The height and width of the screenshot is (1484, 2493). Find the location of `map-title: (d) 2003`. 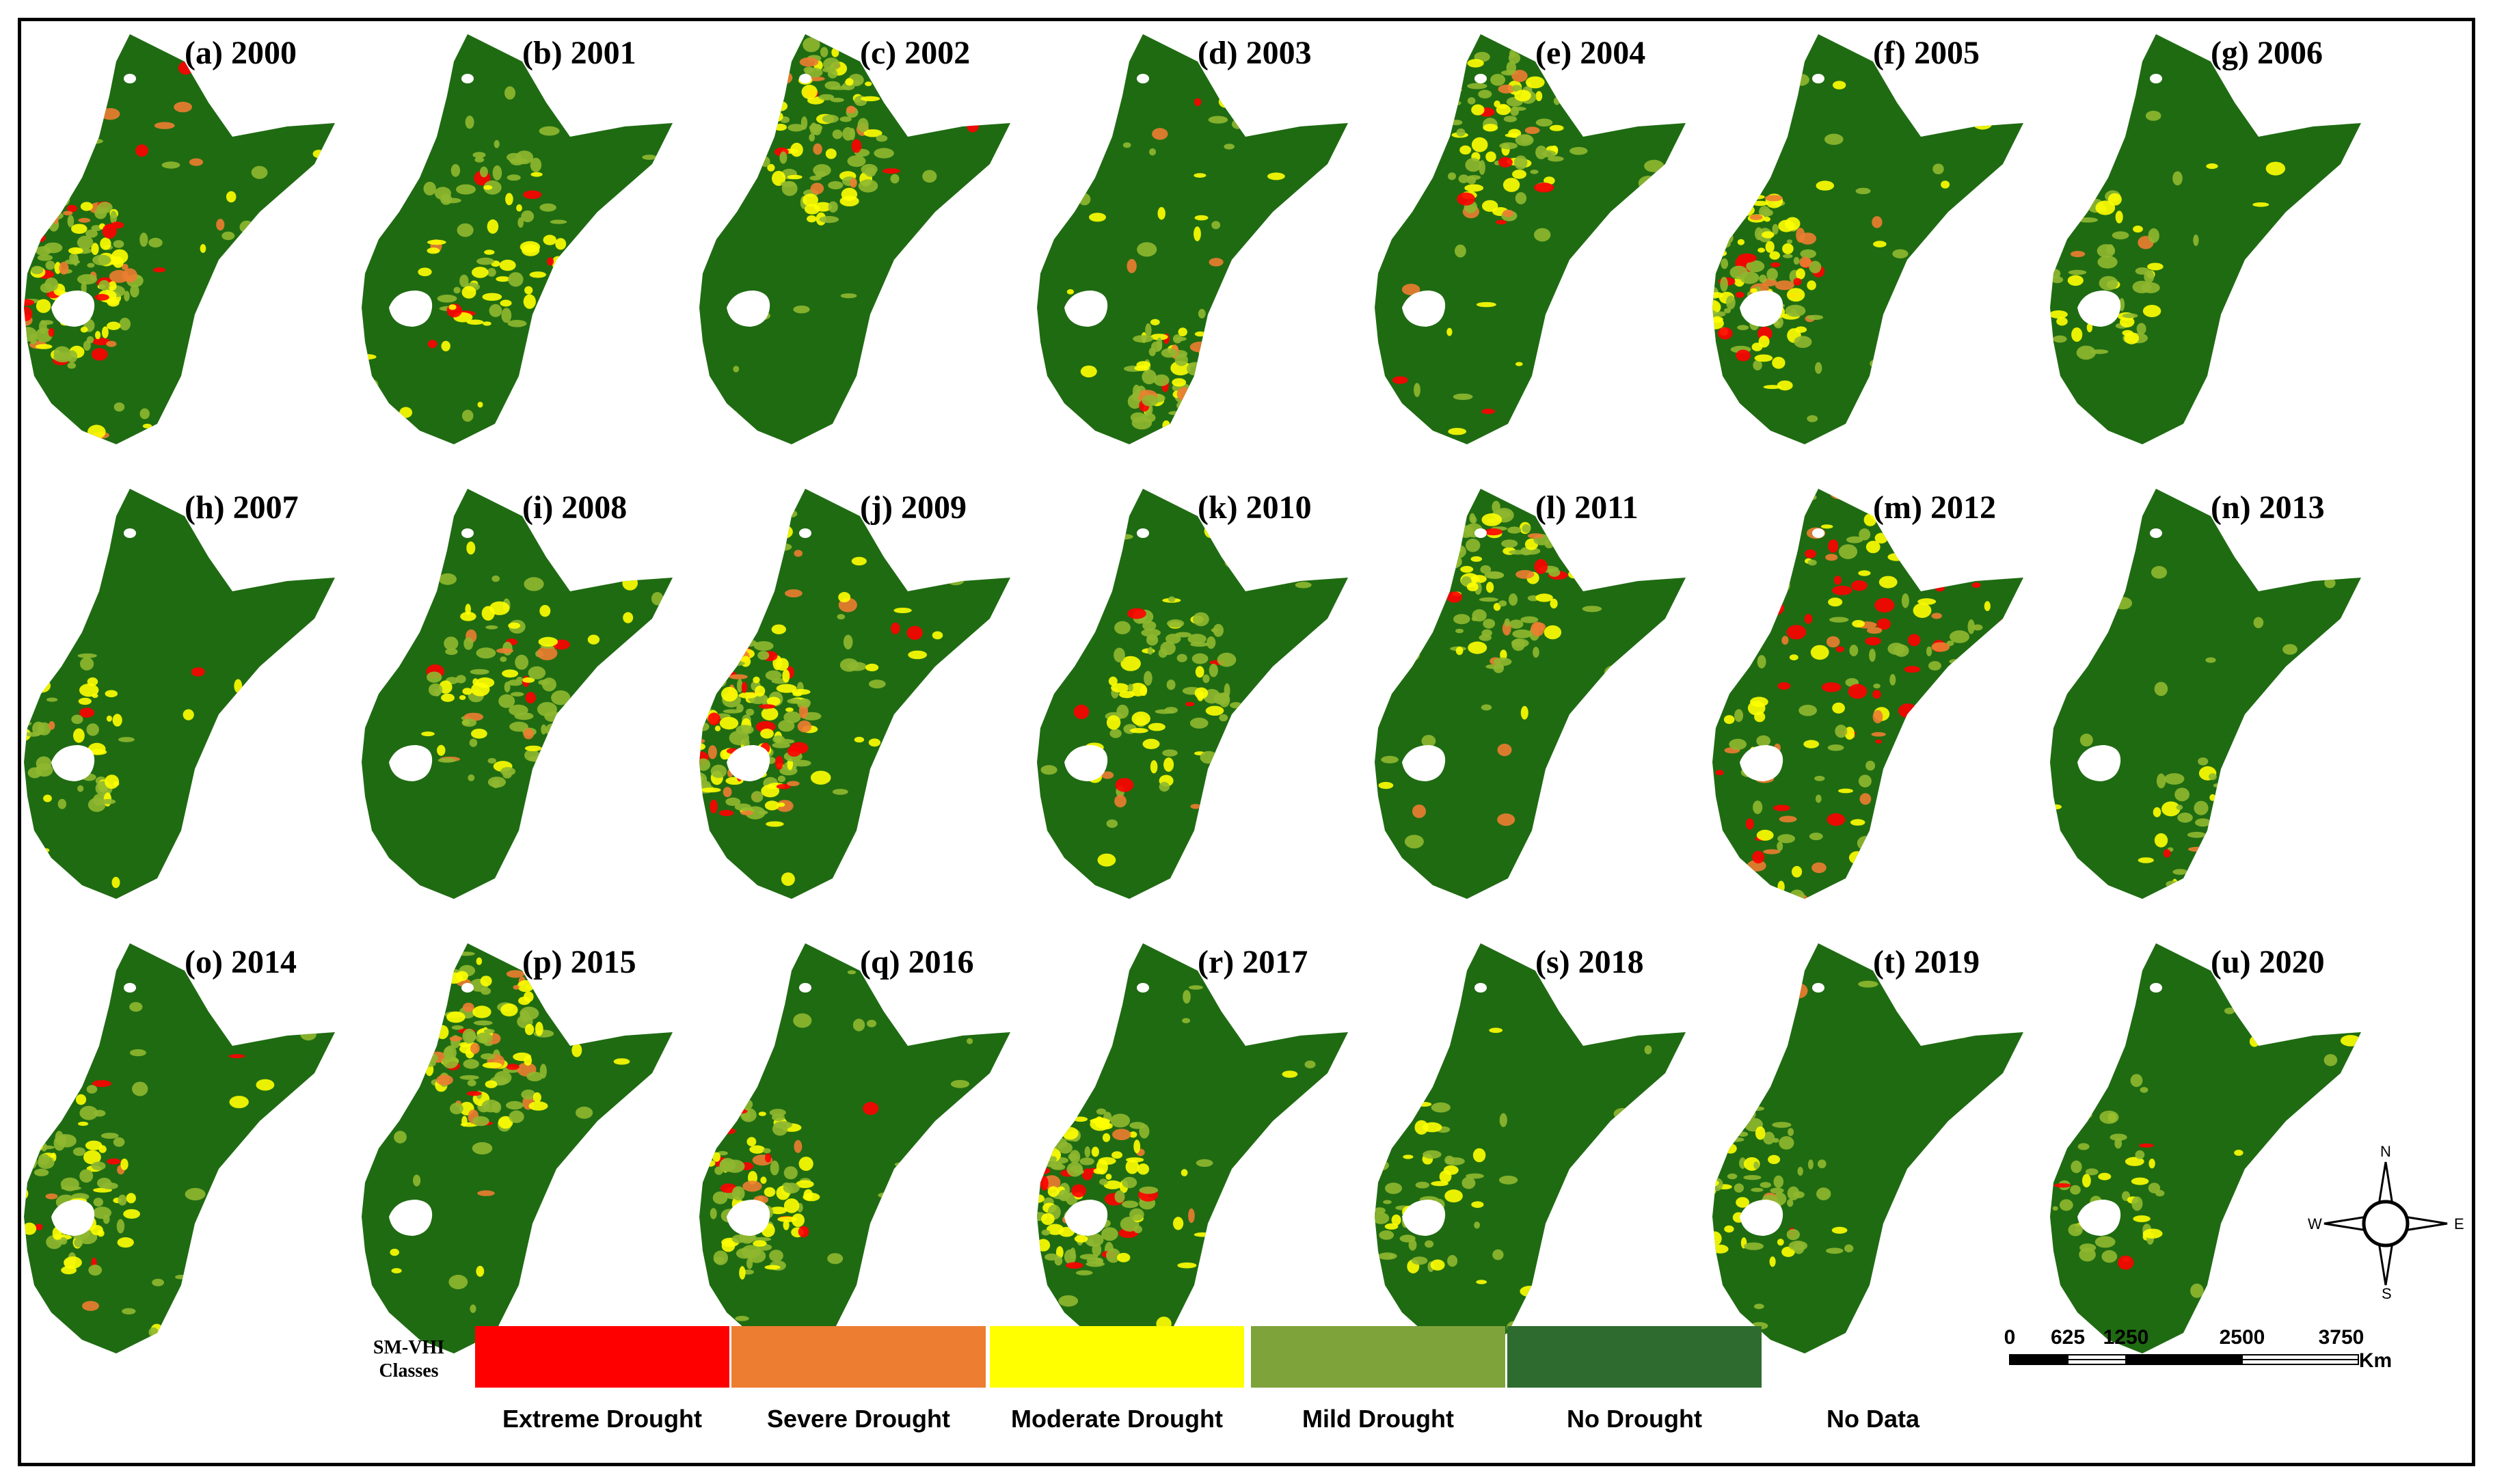

map-title: (d) 2003 is located at coordinates (1255, 53).